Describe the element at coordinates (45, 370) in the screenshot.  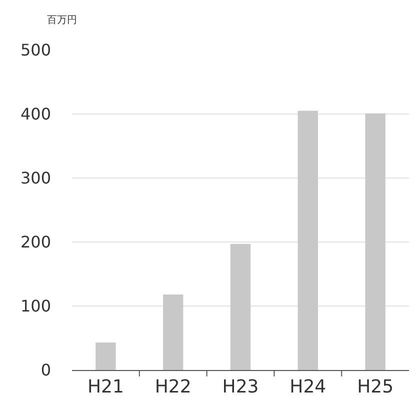
I see `y-tick-label: 0` at that location.